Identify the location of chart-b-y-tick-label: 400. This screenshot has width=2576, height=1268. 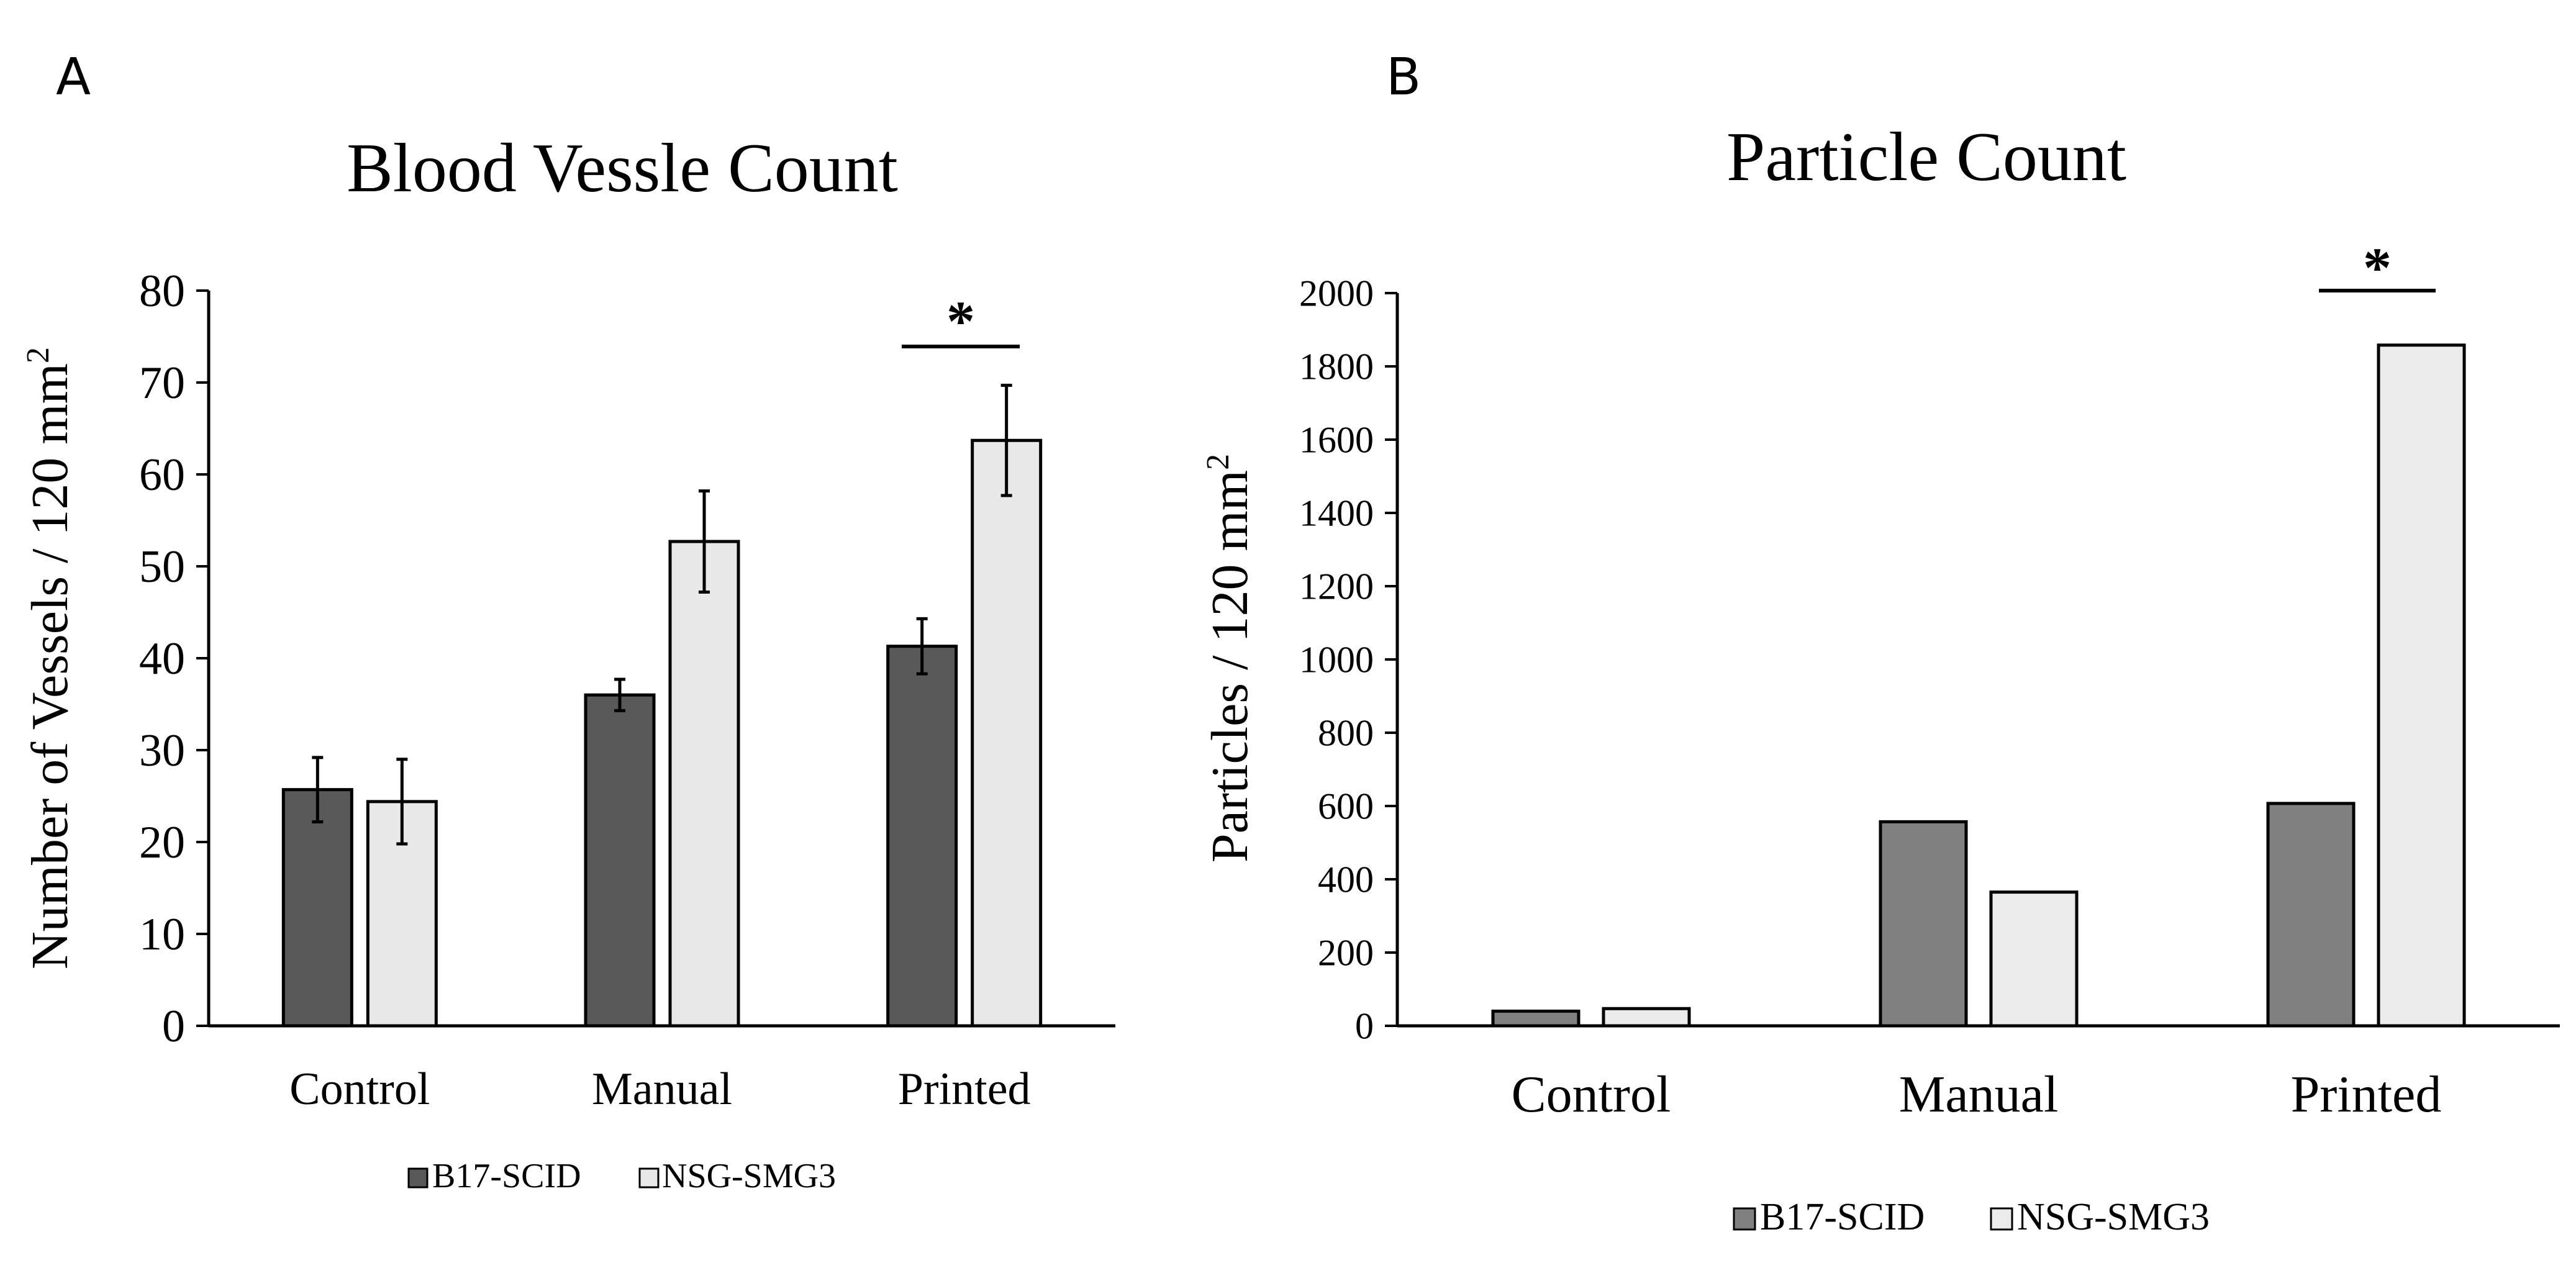
(1346, 879).